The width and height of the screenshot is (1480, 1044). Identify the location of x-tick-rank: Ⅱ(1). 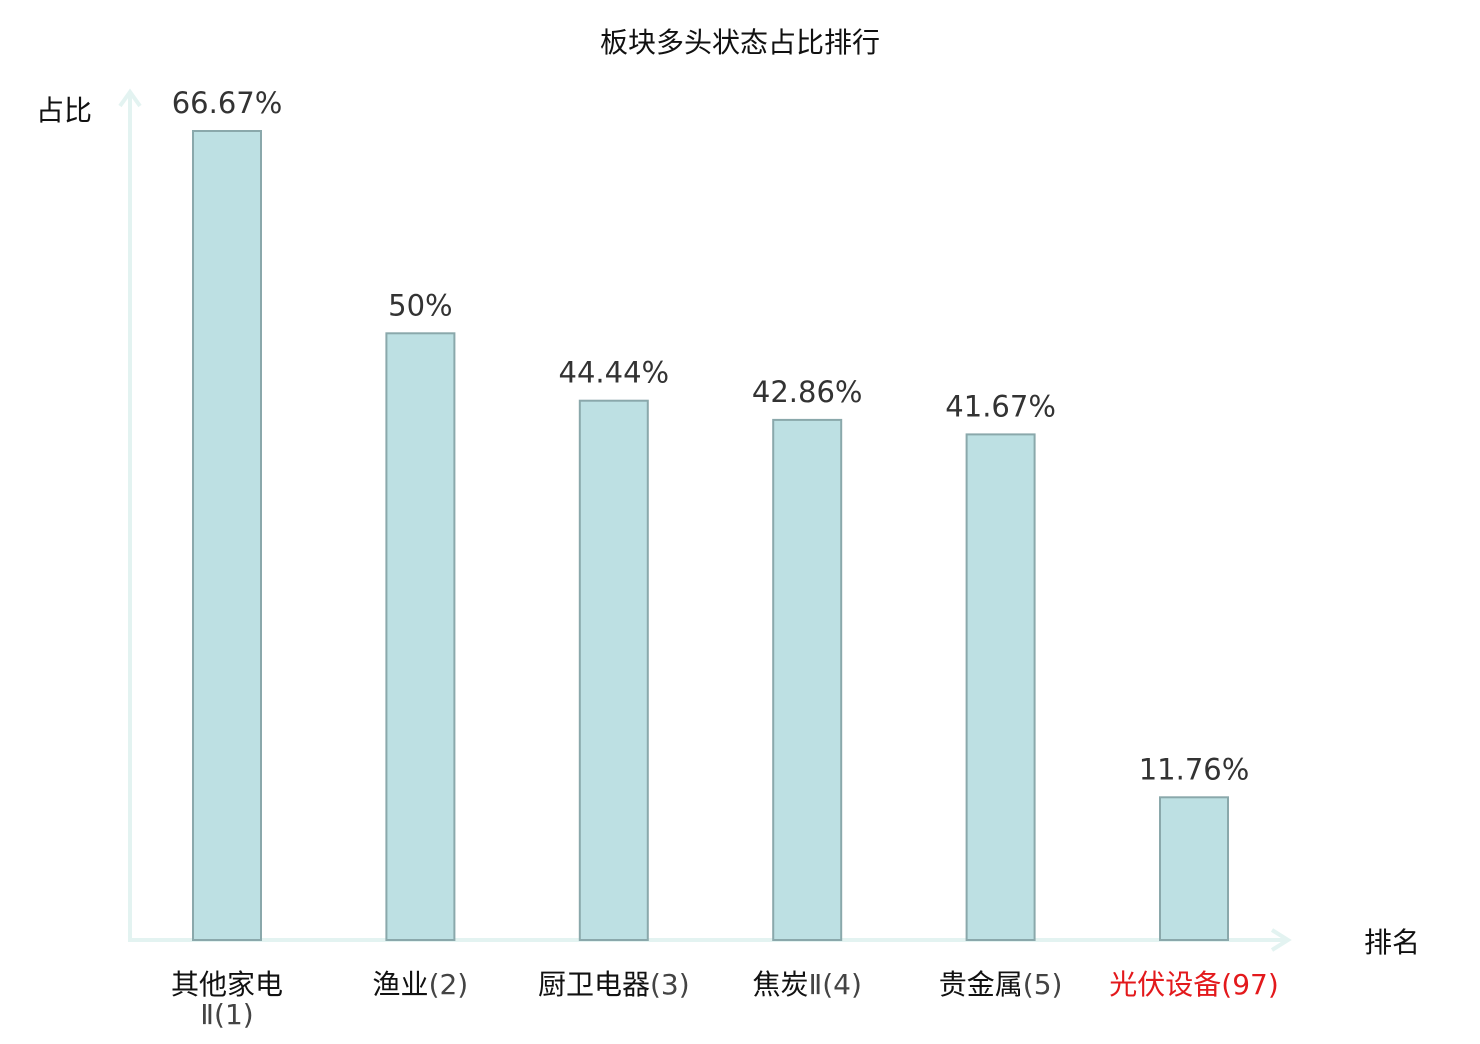
(226, 1014).